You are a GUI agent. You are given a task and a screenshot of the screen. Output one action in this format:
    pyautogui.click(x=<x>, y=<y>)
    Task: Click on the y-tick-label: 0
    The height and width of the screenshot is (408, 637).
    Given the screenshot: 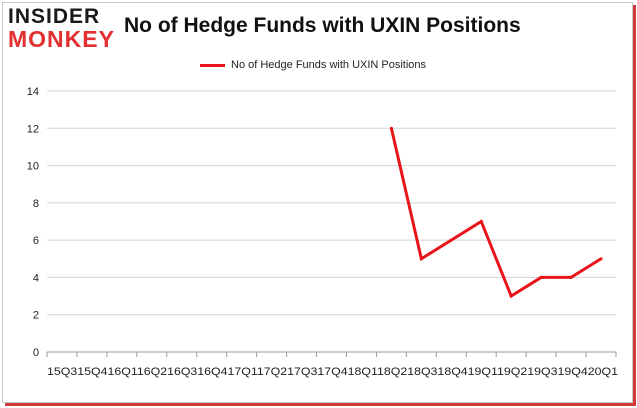 What is the action you would take?
    pyautogui.click(x=36, y=353)
    